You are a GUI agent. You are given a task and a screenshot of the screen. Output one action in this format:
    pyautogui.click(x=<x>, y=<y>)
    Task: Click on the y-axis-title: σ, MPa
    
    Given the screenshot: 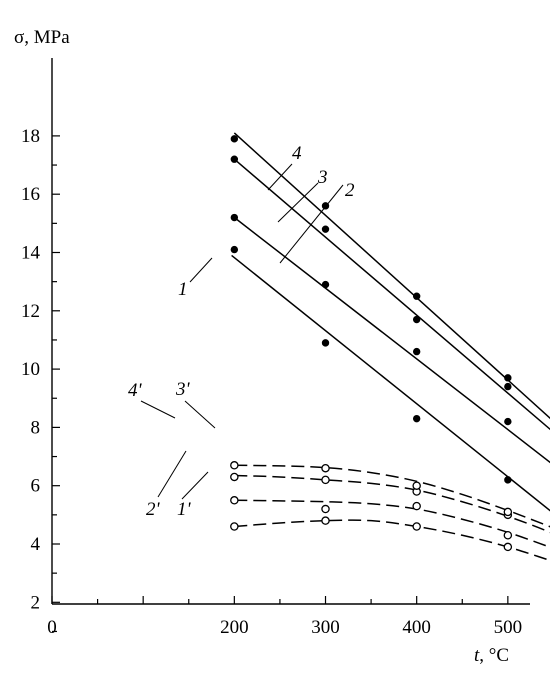 What is the action you would take?
    pyautogui.click(x=42, y=37)
    